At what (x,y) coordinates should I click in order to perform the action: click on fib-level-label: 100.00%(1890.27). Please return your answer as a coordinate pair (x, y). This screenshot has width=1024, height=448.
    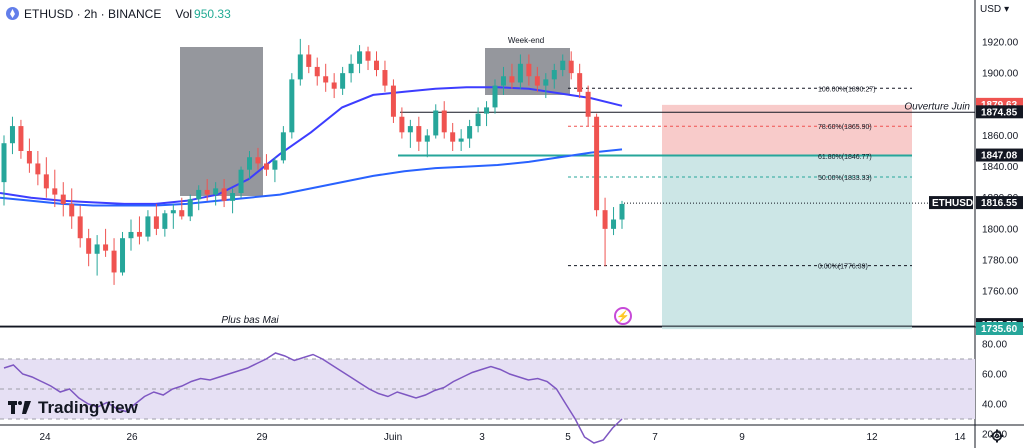
    Looking at the image, I should click on (847, 89).